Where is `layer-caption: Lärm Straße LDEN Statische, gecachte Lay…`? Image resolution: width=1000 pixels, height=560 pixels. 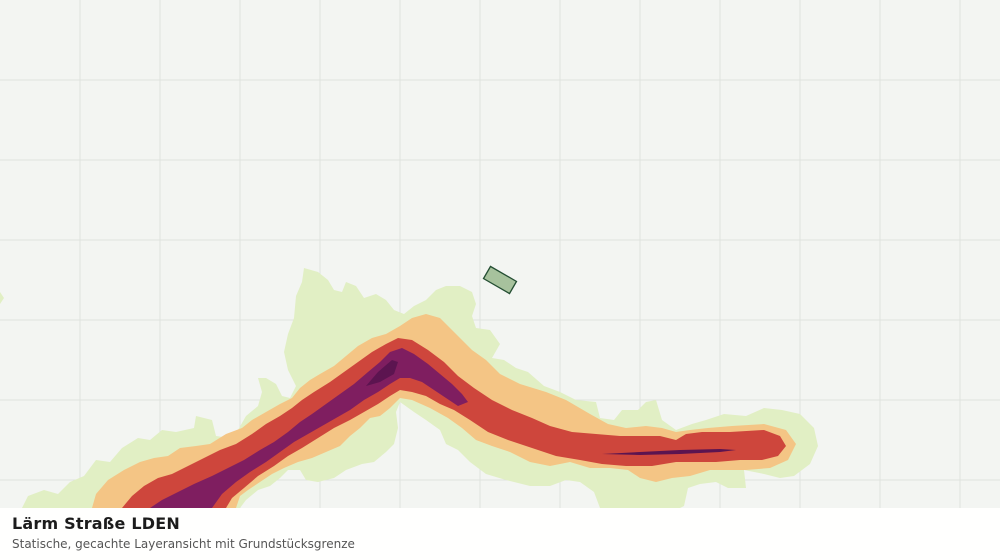 layer-caption: Lärm Straße LDEN Statische, gecachte Lay… is located at coordinates (500, 534).